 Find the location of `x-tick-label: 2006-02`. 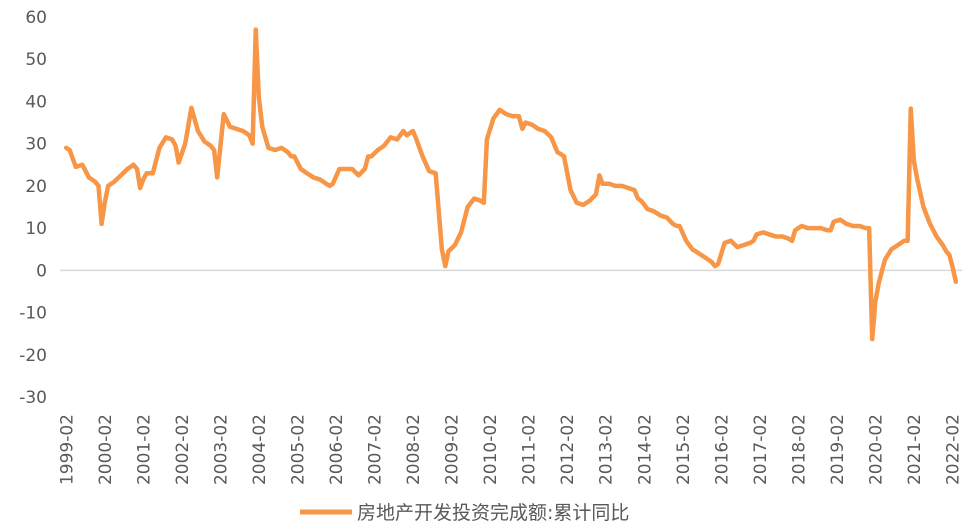

x-tick-label: 2006-02 is located at coordinates (337, 449).